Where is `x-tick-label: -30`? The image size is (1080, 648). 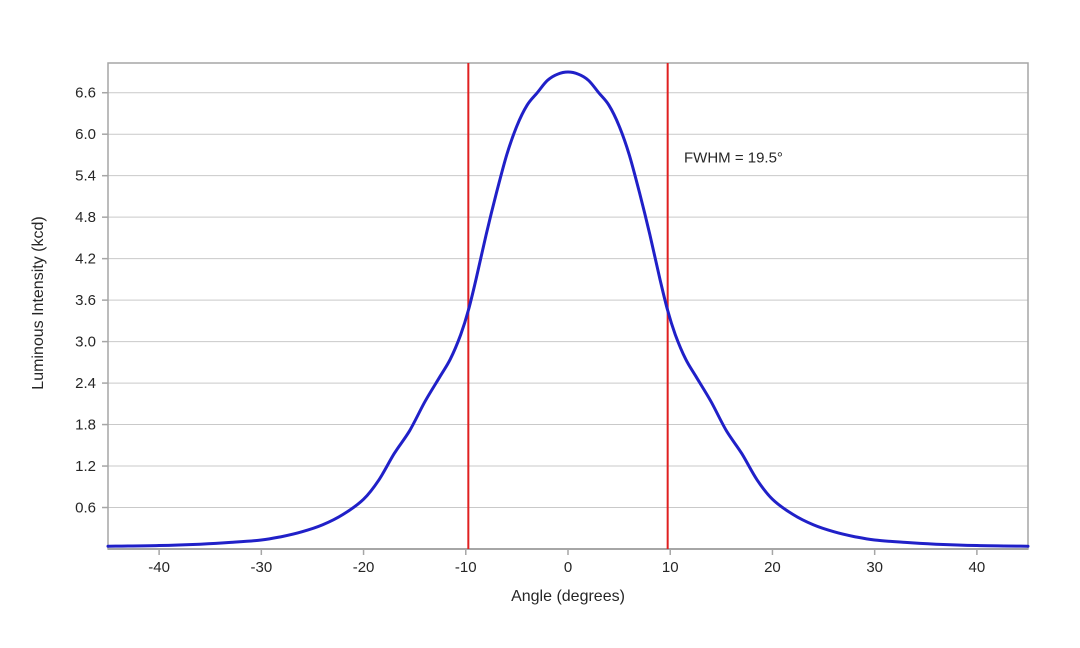
x-tick-label: -30 is located at coordinates (261, 567).